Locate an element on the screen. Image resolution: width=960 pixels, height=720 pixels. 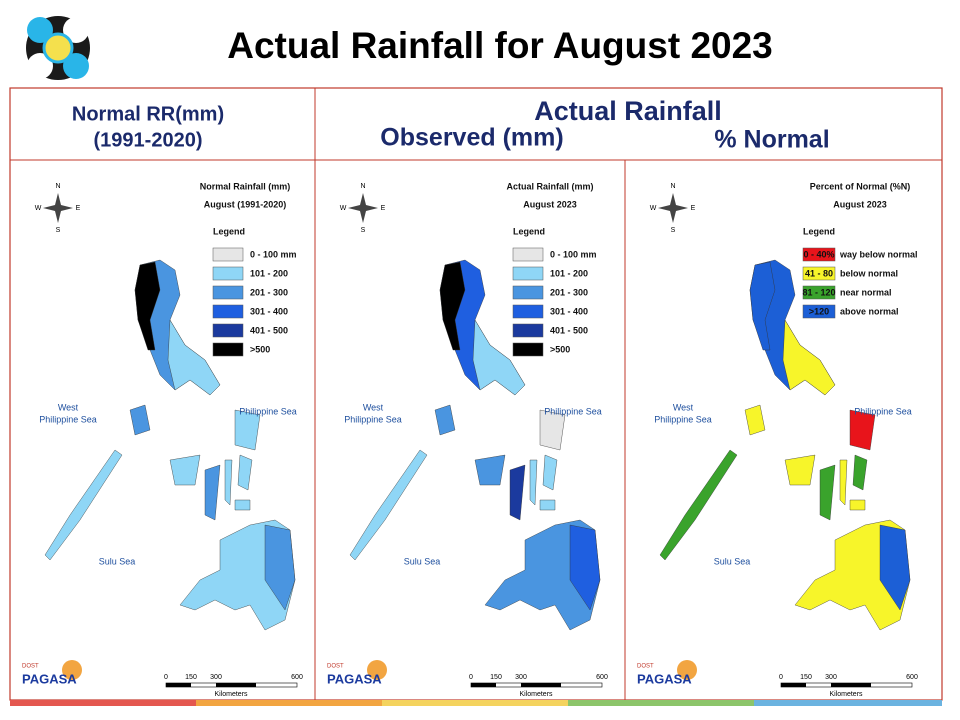
legend-note: above normal is located at coordinates (869, 311).